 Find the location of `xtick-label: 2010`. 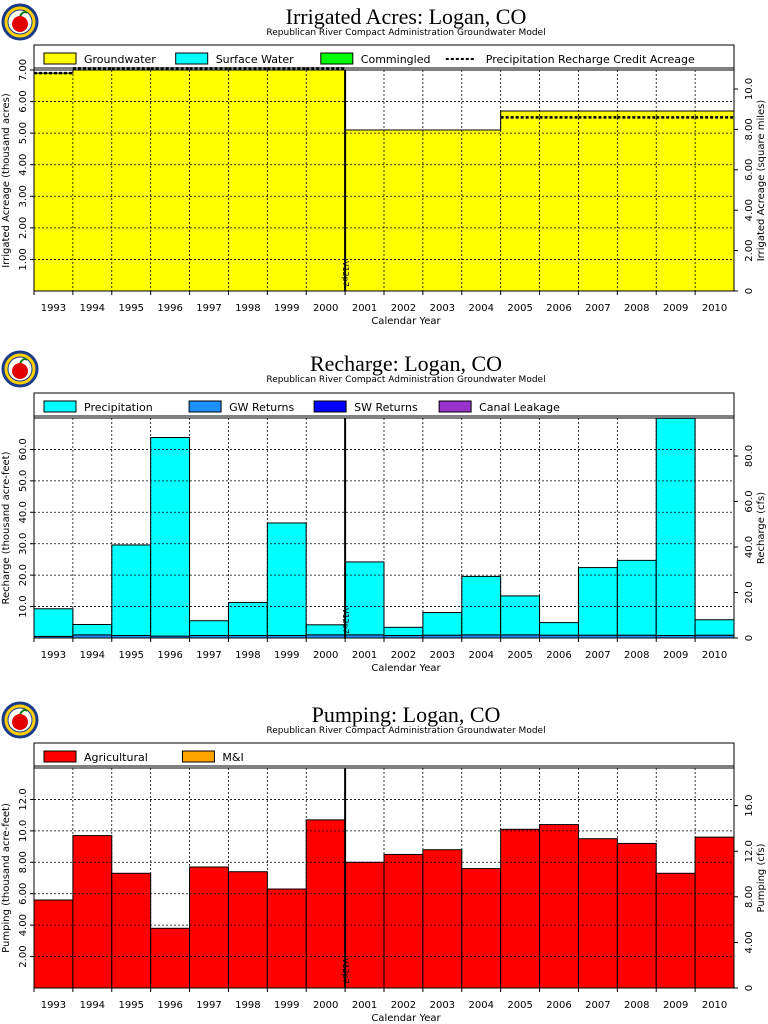

xtick-label: 2010 is located at coordinates (714, 1005).